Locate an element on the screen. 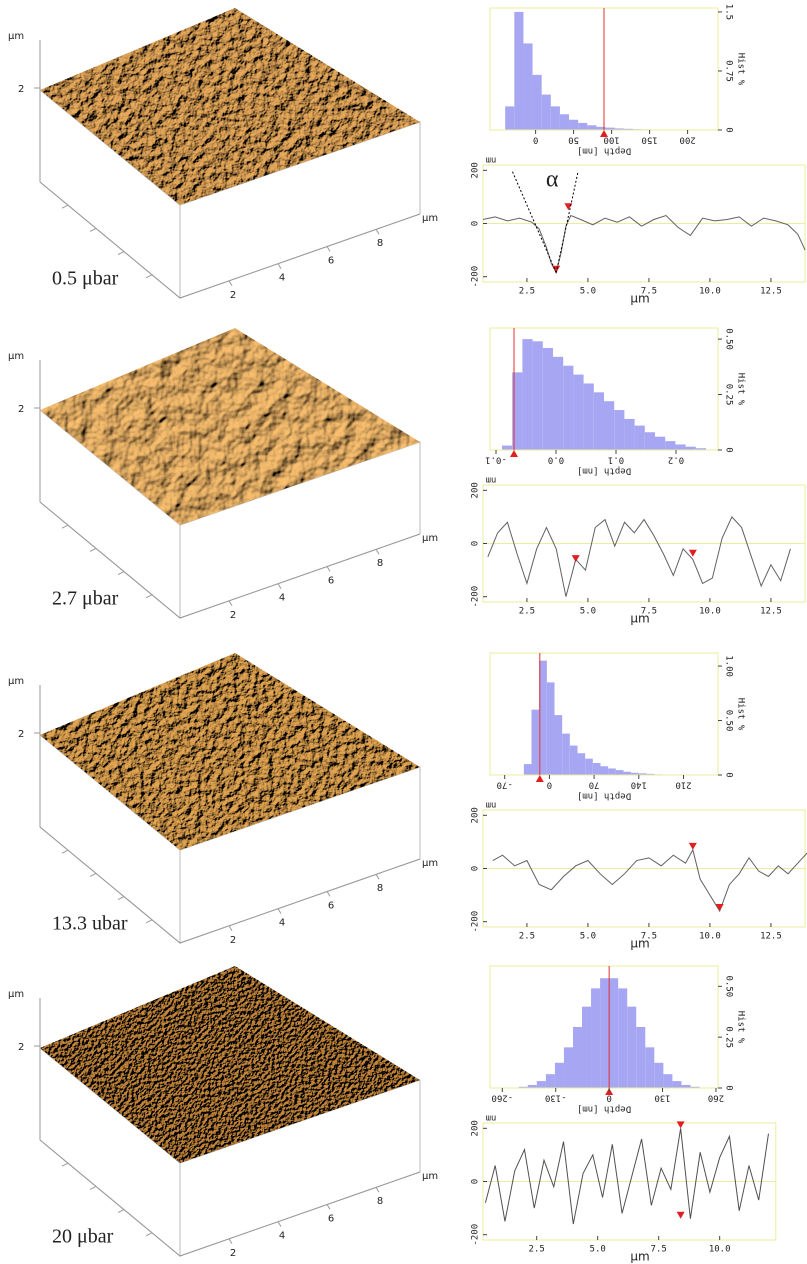 Image resolution: width=807 pixels, height=1264 pixels. y-tick-label: -200 is located at coordinates (476, 1235).